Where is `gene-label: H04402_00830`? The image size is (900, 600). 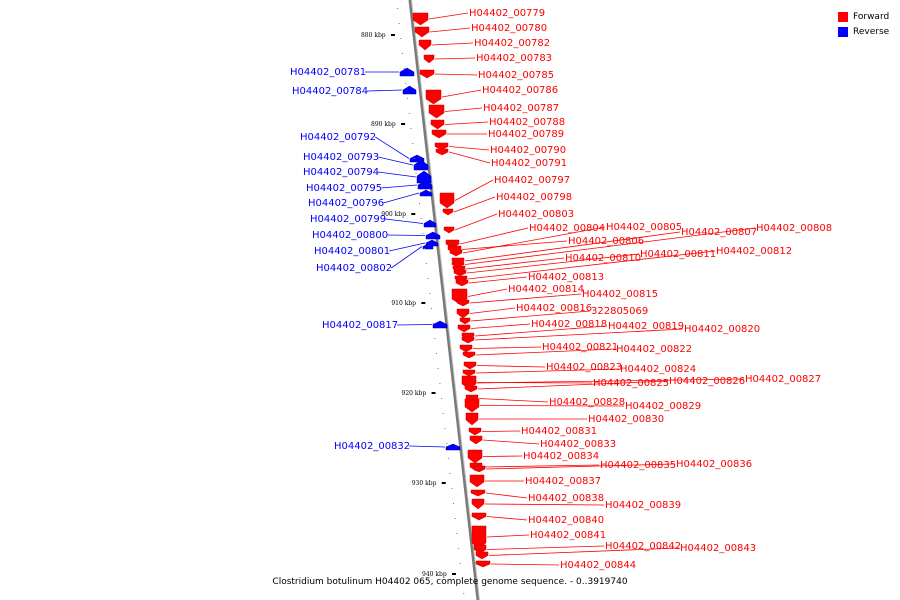 gene-label: H04402_00830 is located at coordinates (626, 419).